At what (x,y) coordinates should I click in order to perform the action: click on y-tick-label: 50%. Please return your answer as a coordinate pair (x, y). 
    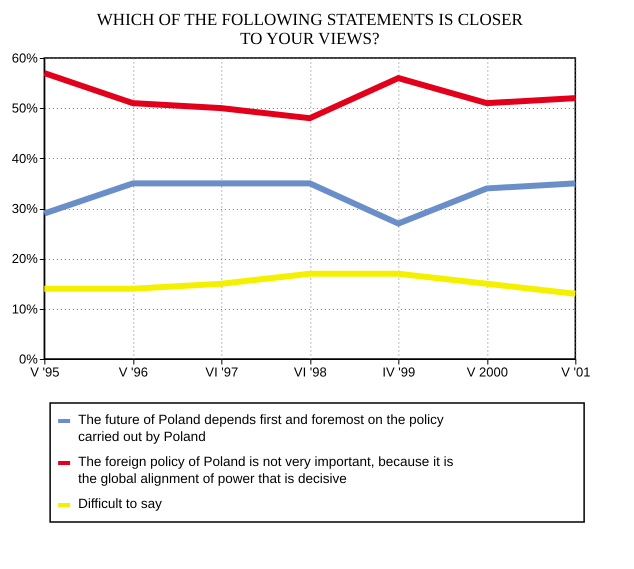
    Looking at the image, I should click on (25, 108).